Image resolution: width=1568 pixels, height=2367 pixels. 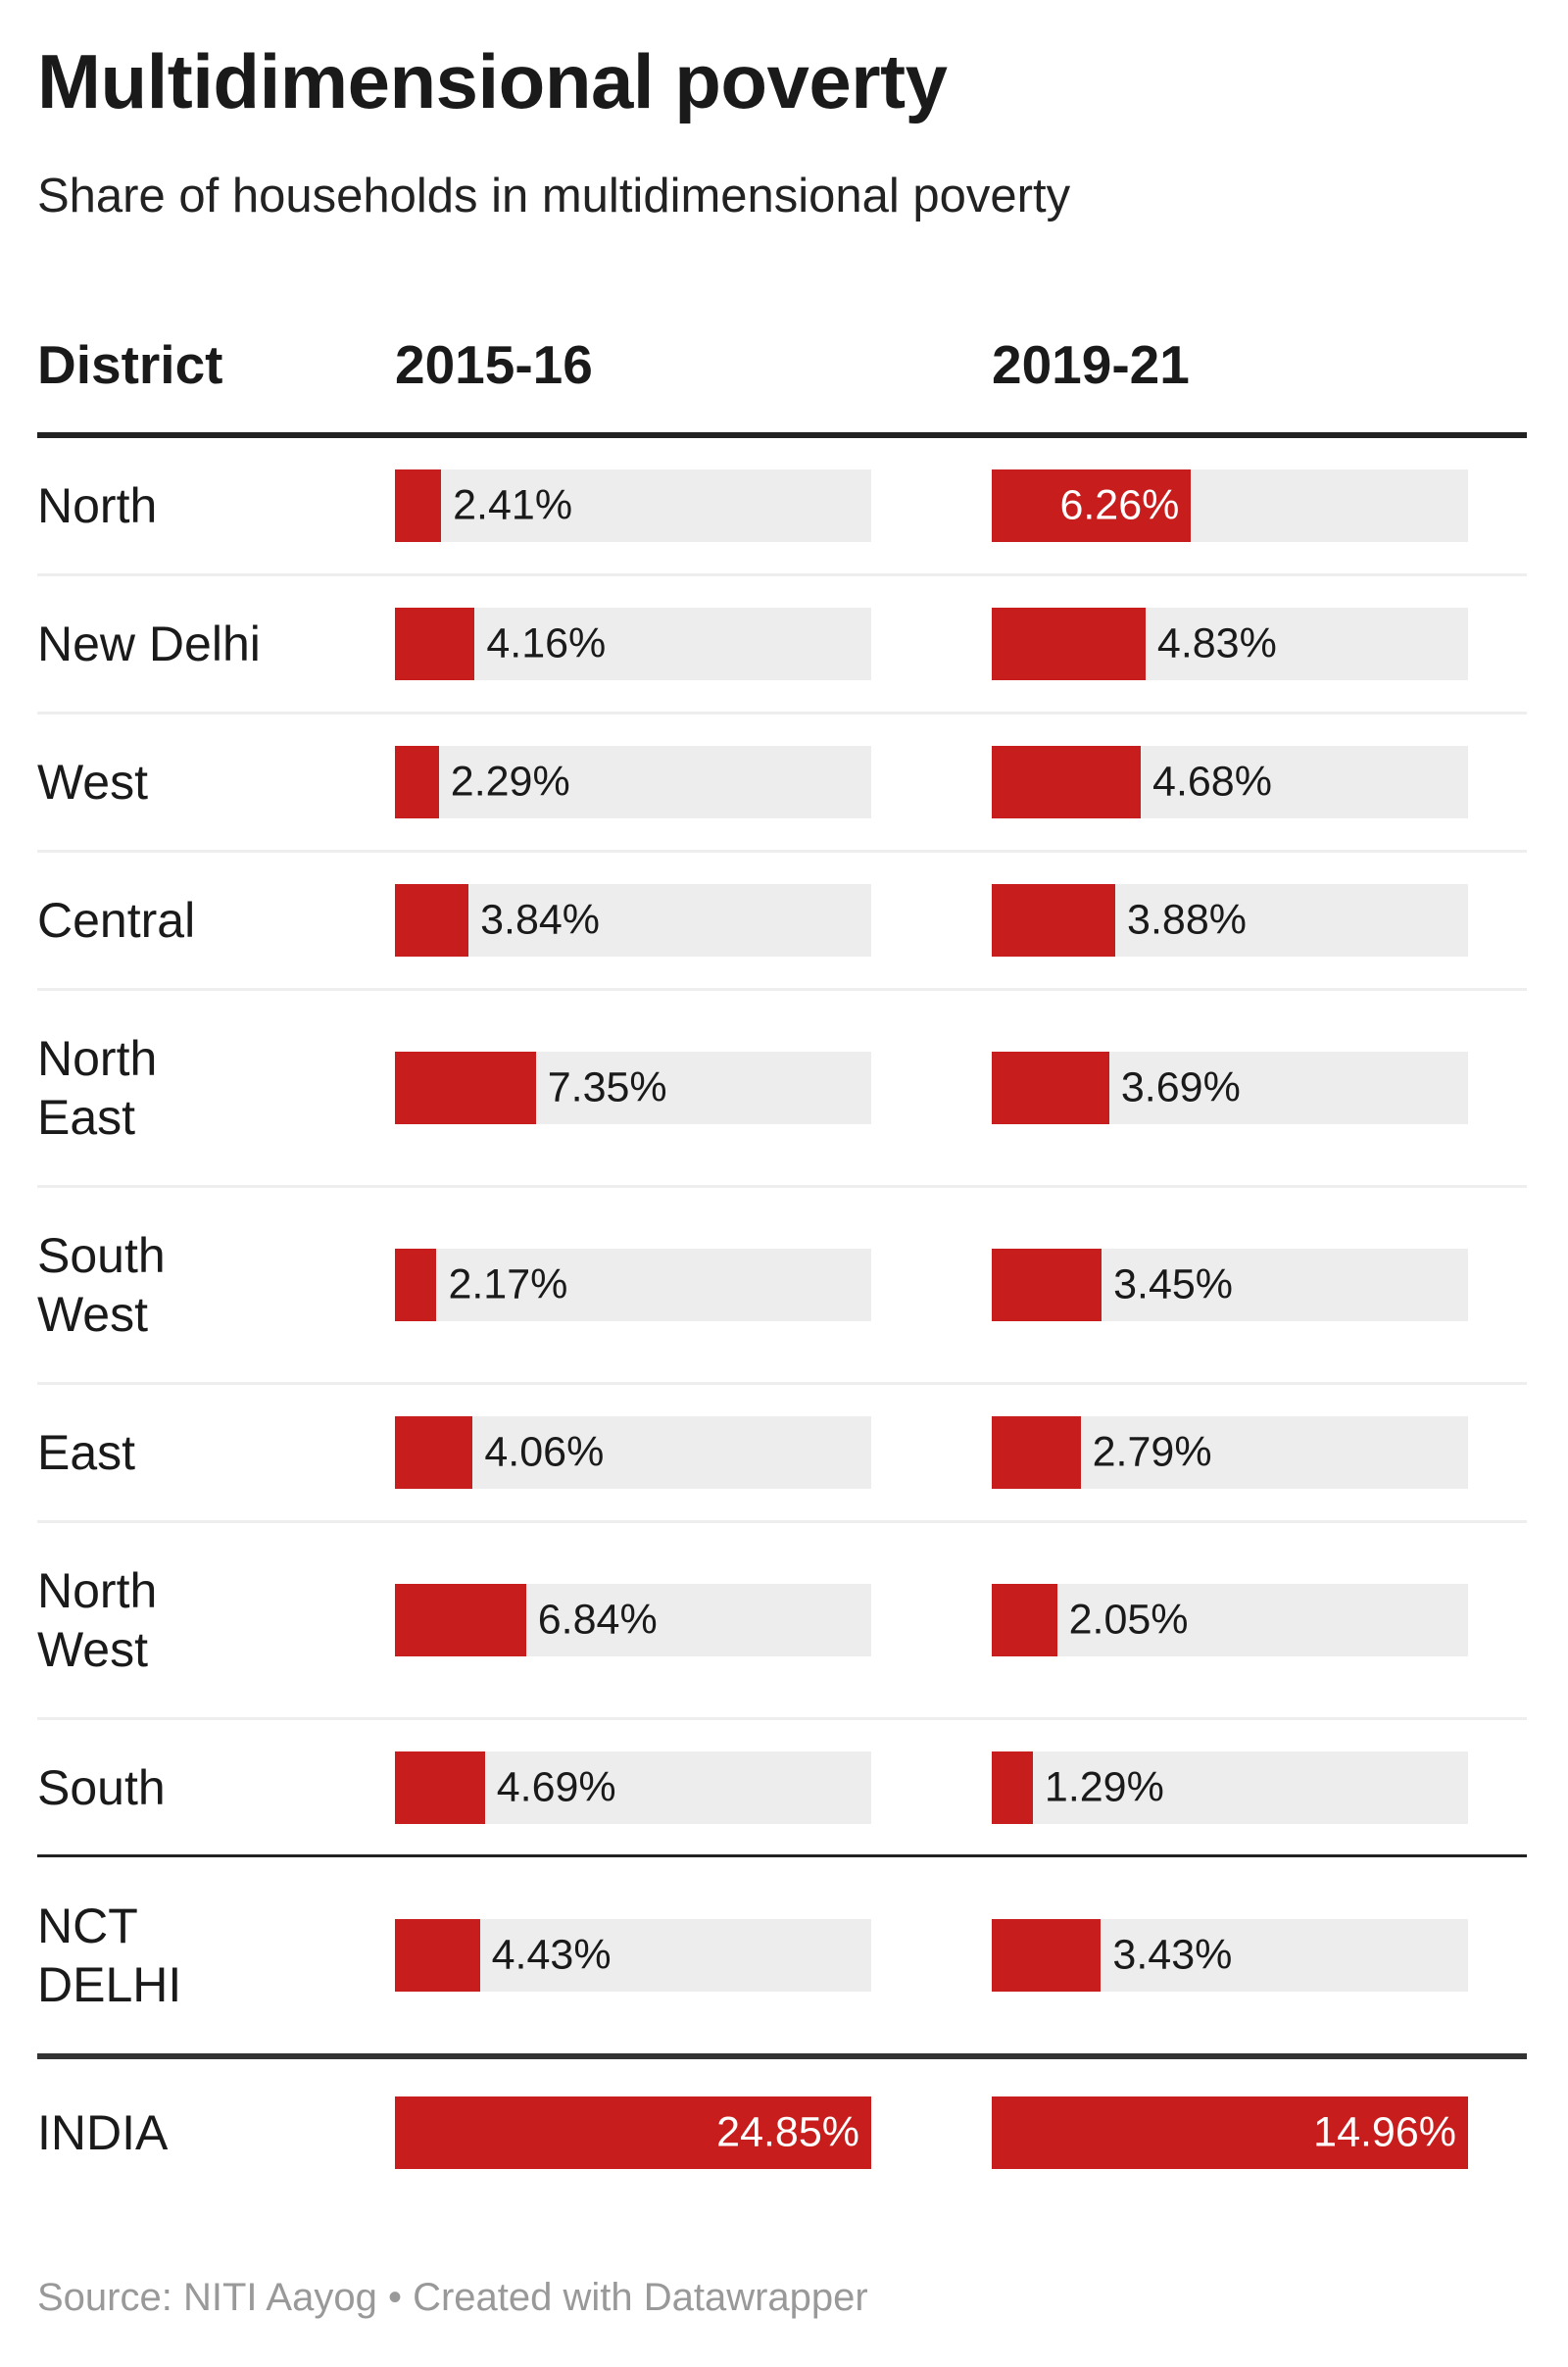 I want to click on table-row: North East 7.35% 3.69%, so click(x=782, y=1090).